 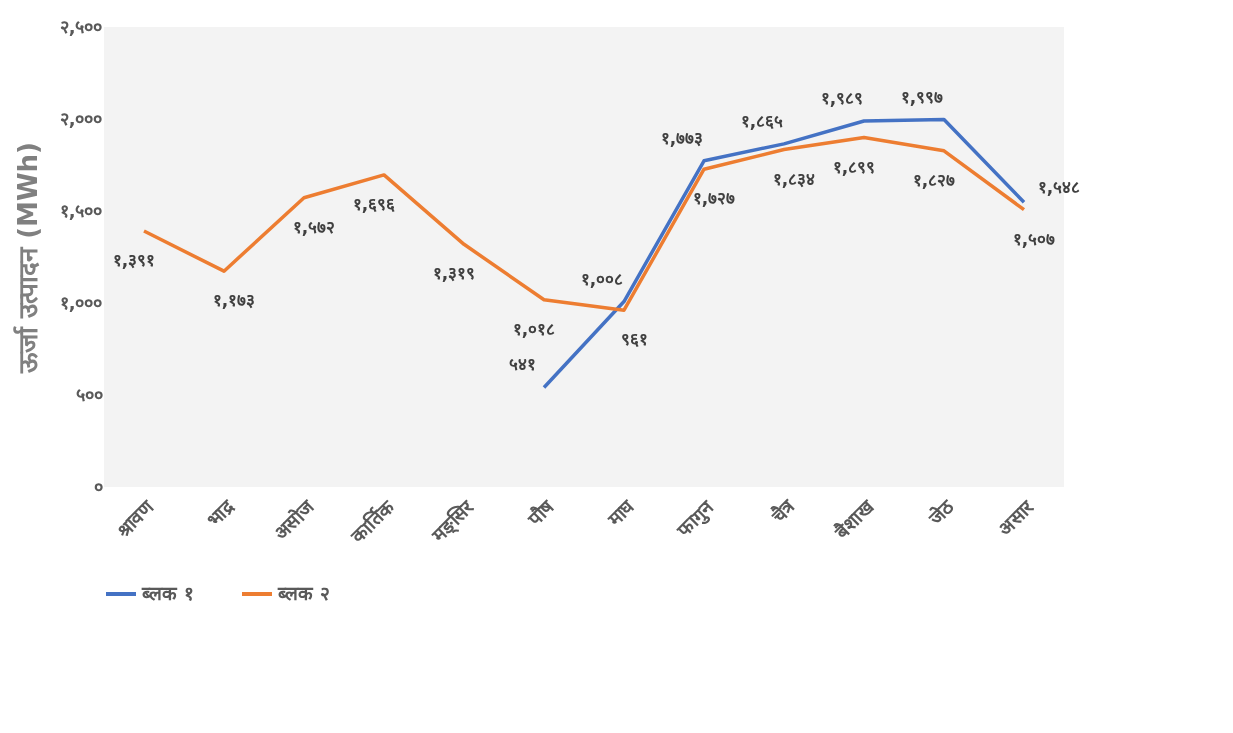 What do you see at coordinates (374, 203) in the screenshot?
I see `data-label: १,६९६` at bounding box center [374, 203].